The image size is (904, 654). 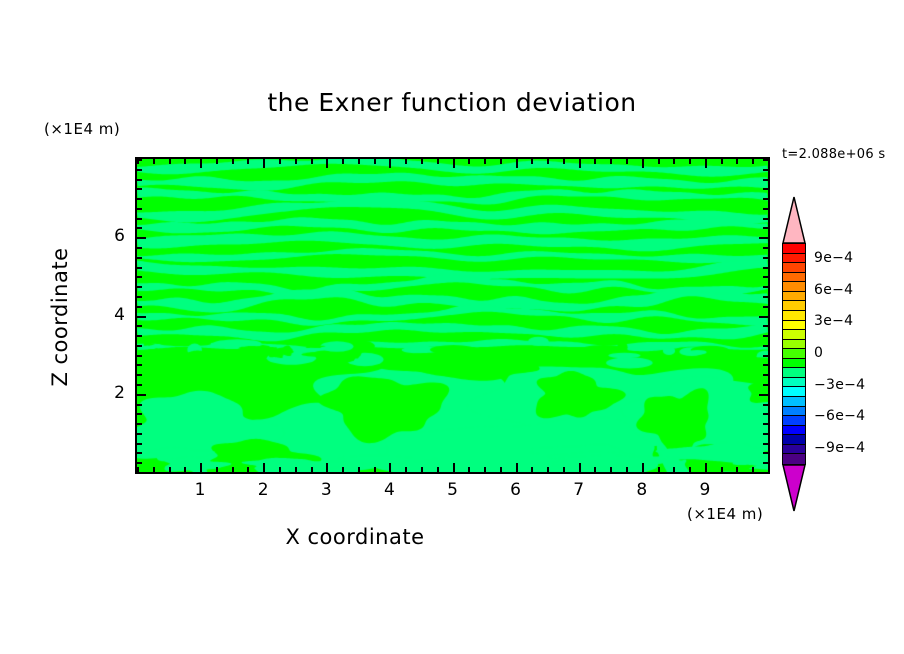 I want to click on x-tick-label: 1, so click(x=200, y=490).